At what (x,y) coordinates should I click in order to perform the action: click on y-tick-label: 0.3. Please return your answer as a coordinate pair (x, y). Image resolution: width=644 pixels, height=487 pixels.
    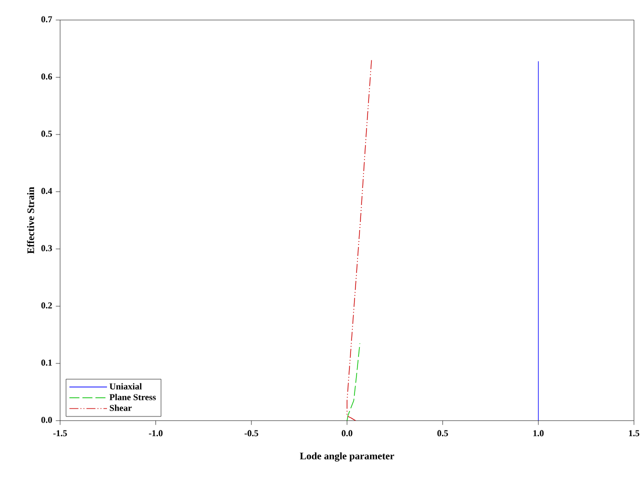
    Looking at the image, I should click on (46, 248).